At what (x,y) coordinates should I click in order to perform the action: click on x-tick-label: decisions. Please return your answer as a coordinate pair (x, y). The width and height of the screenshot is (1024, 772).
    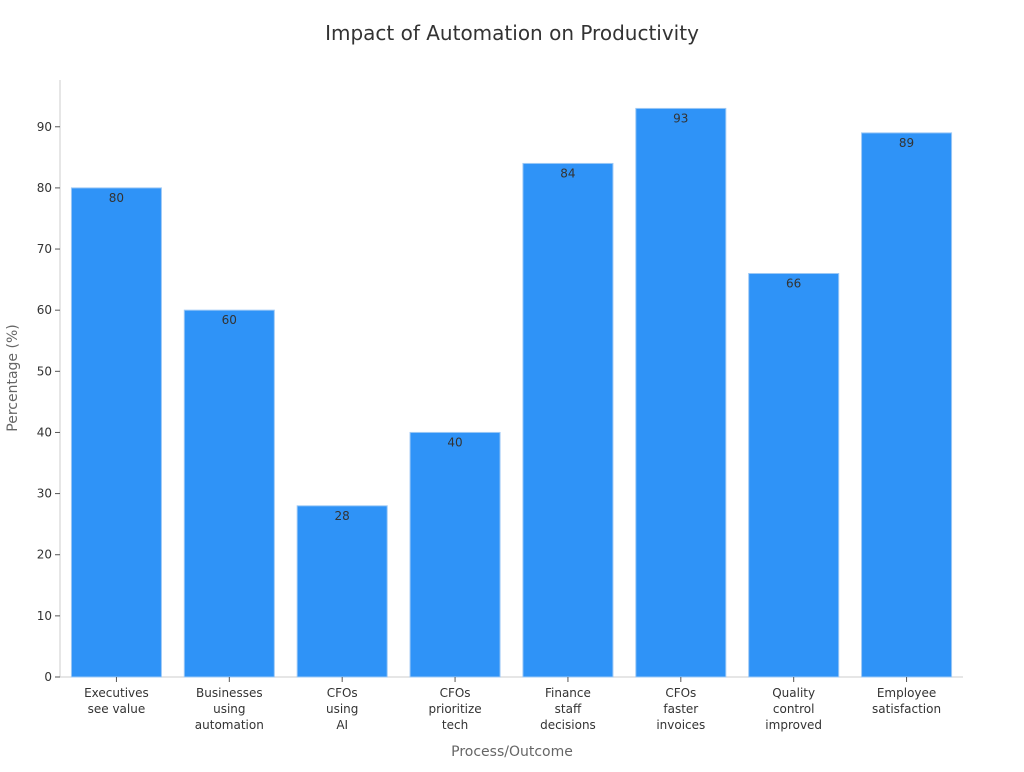
    Looking at the image, I should click on (568, 725).